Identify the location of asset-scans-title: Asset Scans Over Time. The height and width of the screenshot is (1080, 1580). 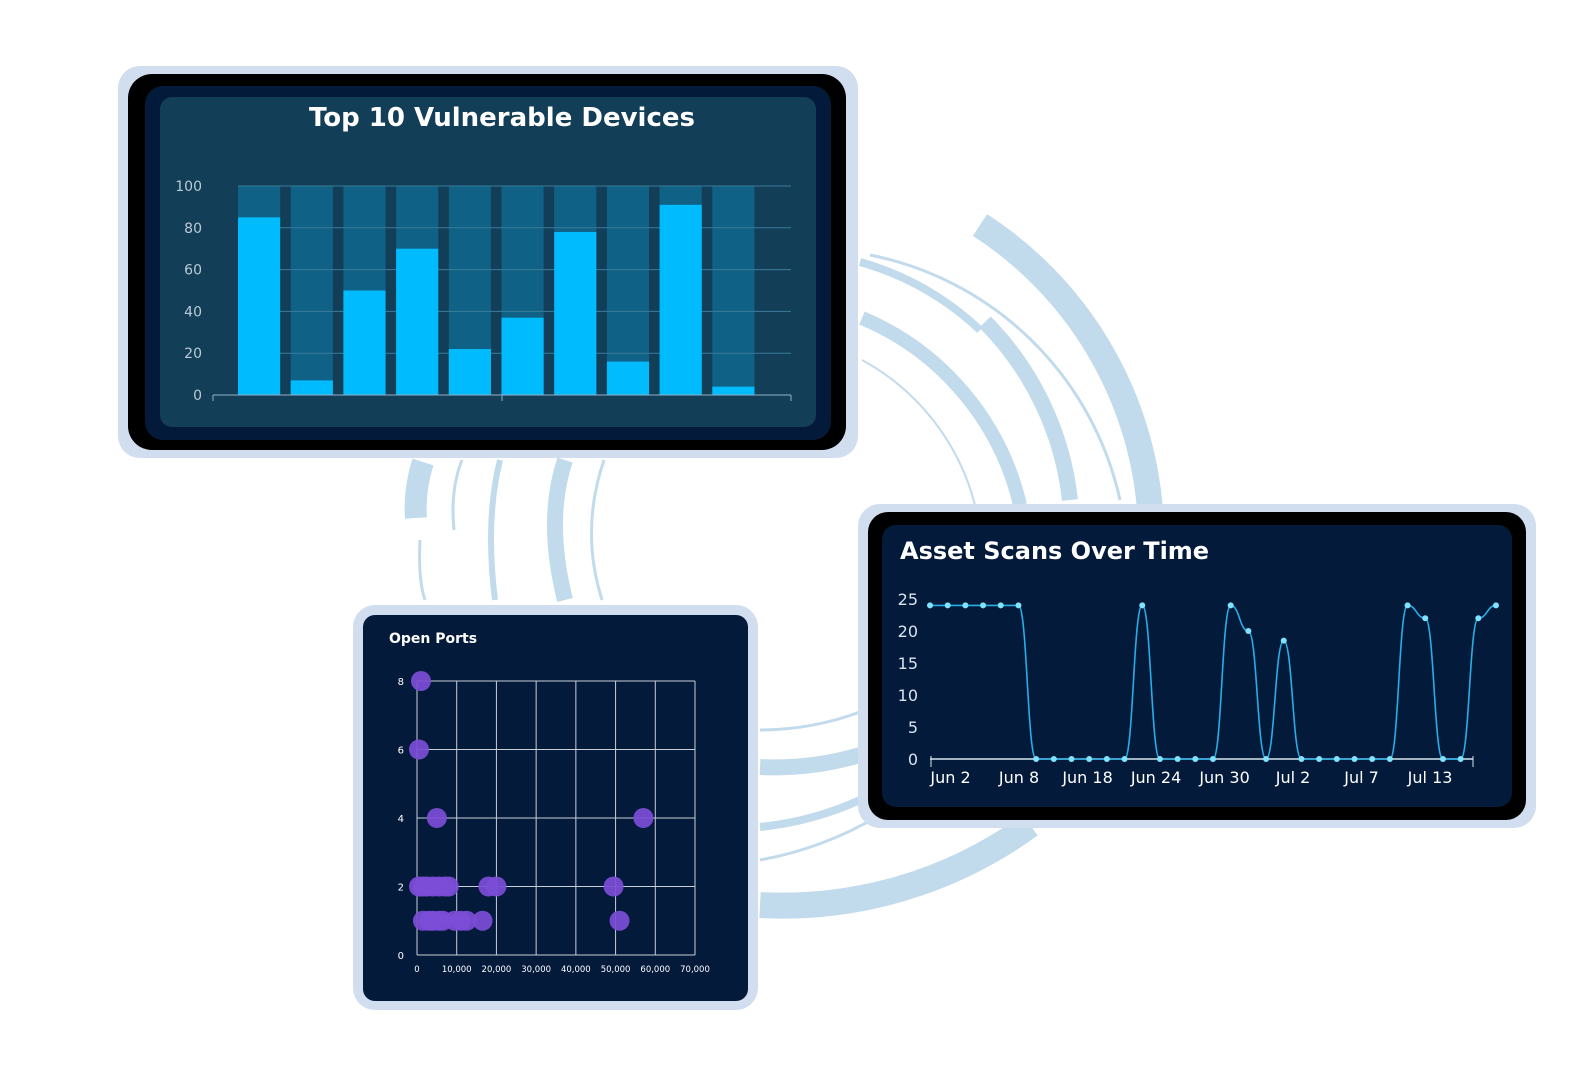
(1055, 551).